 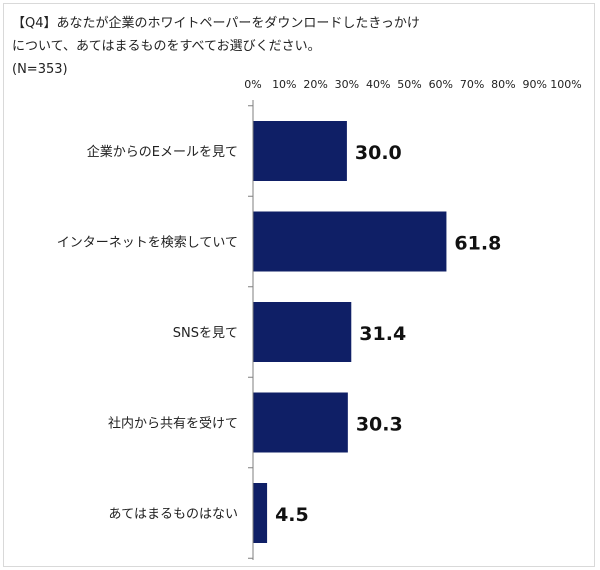 What do you see at coordinates (292, 515) in the screenshot?
I see `data-label: 4.5` at bounding box center [292, 515].